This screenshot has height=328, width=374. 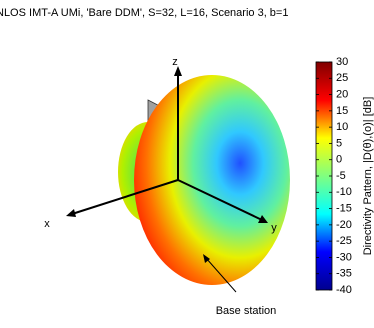 What do you see at coordinates (339, 160) in the screenshot?
I see `colorbar-tick-label: 0` at bounding box center [339, 160].